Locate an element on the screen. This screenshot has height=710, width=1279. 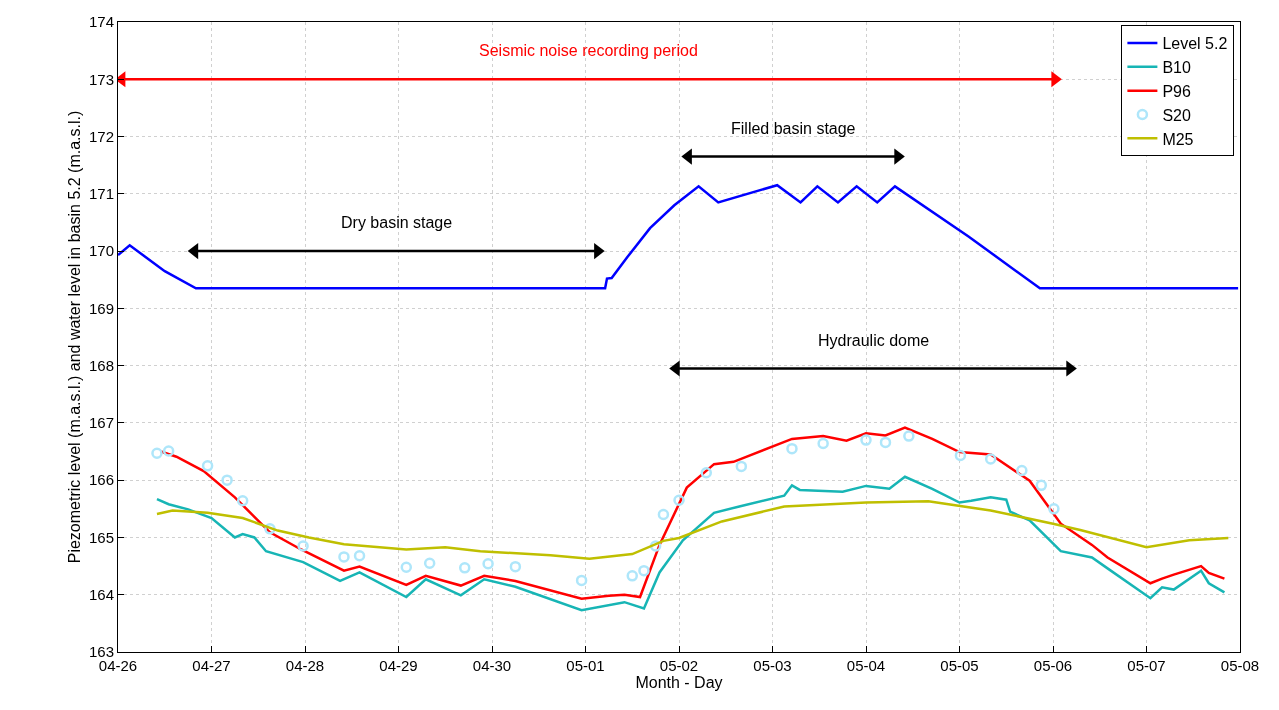
x-tick-label: 05-05 is located at coordinates (959, 665).